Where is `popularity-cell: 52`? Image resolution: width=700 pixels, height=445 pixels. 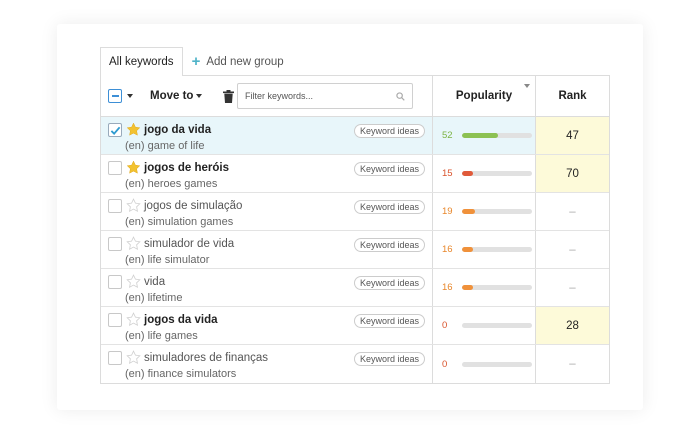
popularity-cell: 52 is located at coordinates (483, 135).